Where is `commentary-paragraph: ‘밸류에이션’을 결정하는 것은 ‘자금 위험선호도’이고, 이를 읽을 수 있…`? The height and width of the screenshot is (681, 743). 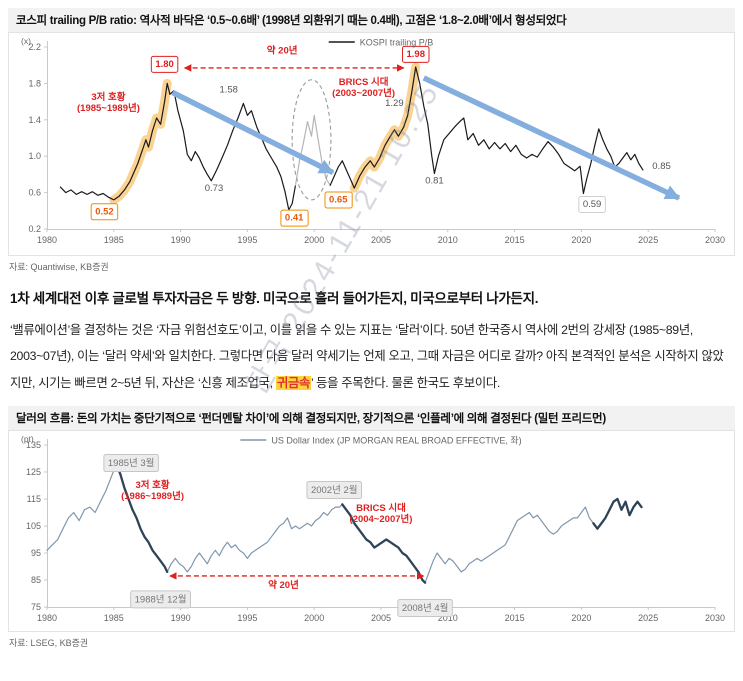 commentary-paragraph: ‘밸류에이션’을 결정하는 것은 ‘자금 위험선호도’이고, 이를 읽을 수 있… is located at coordinates (371, 356).